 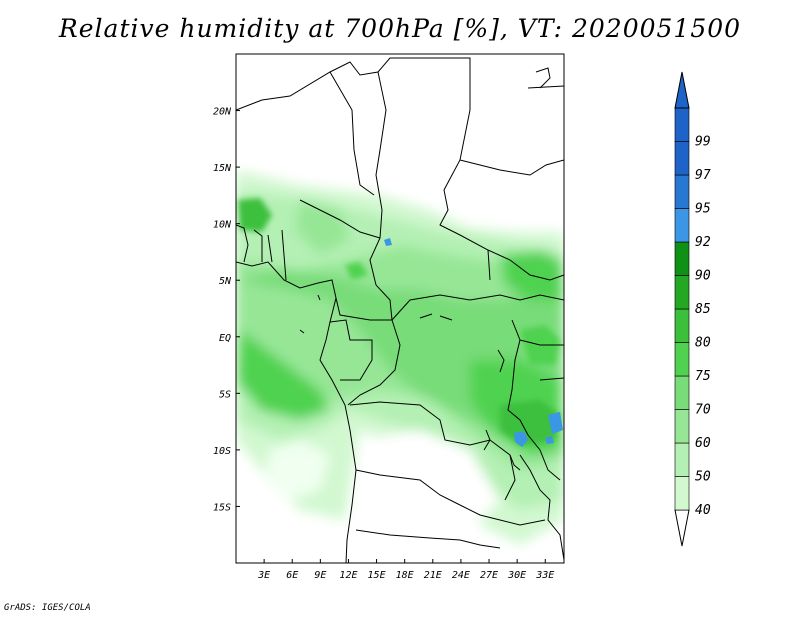 What do you see at coordinates (703, 443) in the screenshot?
I see `colorbar-tick-label: 60` at bounding box center [703, 443].